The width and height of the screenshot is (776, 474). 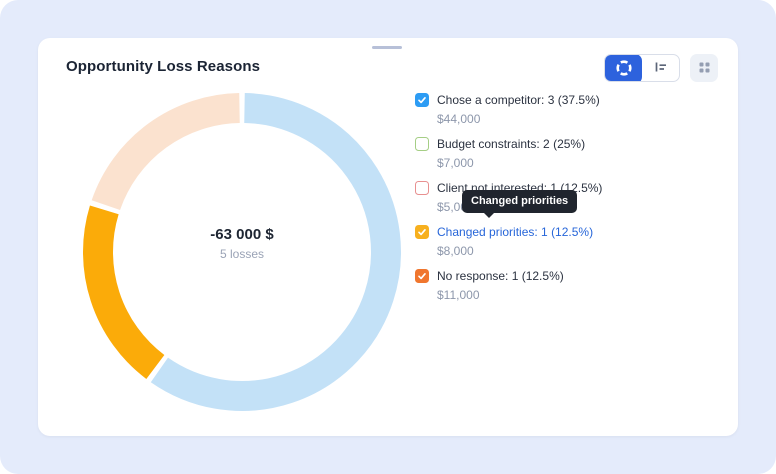 I want to click on widget-toolbar, so click(x=661, y=68).